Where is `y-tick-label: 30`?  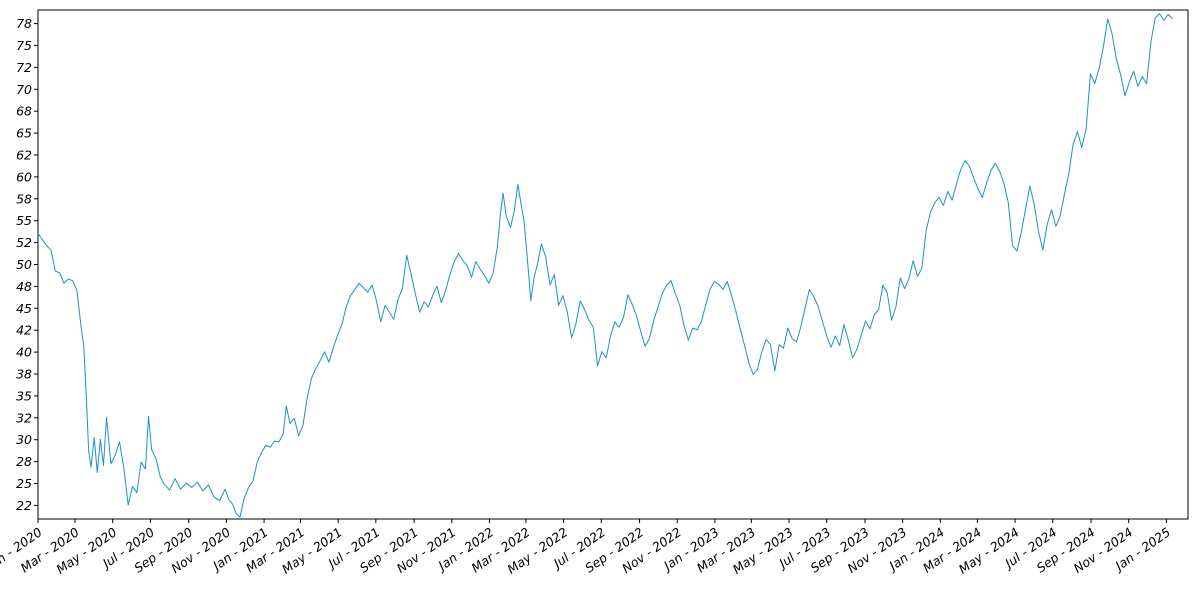 y-tick-label: 30 is located at coordinates (24, 439).